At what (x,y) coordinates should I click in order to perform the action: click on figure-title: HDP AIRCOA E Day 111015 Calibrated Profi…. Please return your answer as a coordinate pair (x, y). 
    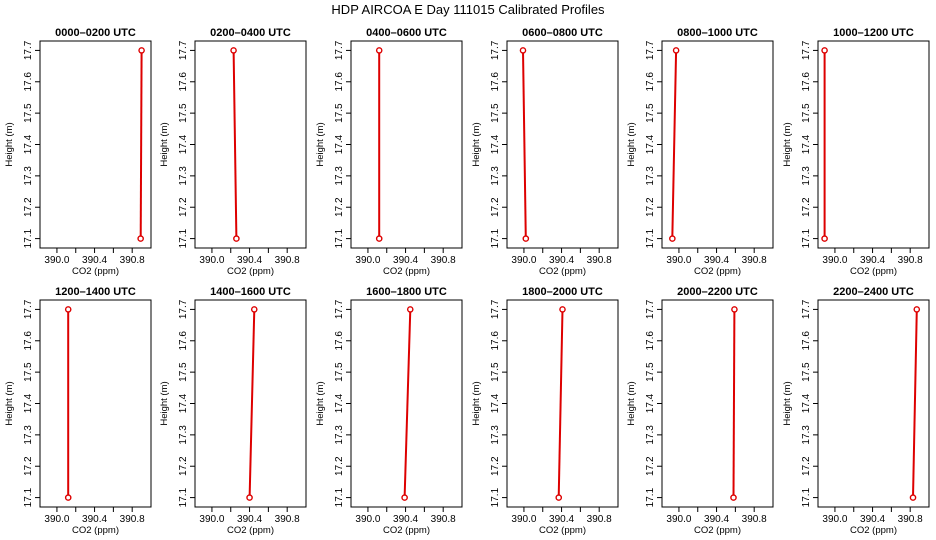
    Looking at the image, I should click on (468, 9).